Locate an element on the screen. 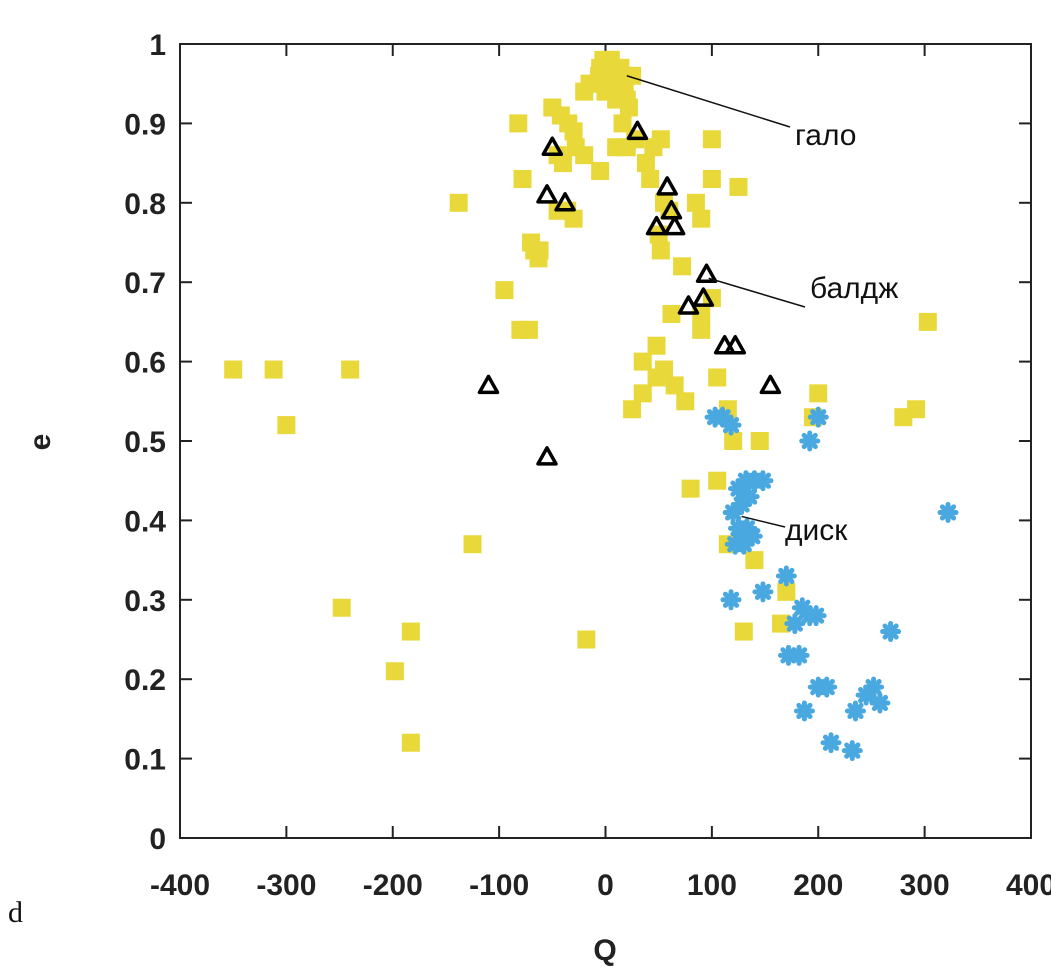 This screenshot has height=973, width=1051. y-tick-label: 0 is located at coordinates (157, 839).